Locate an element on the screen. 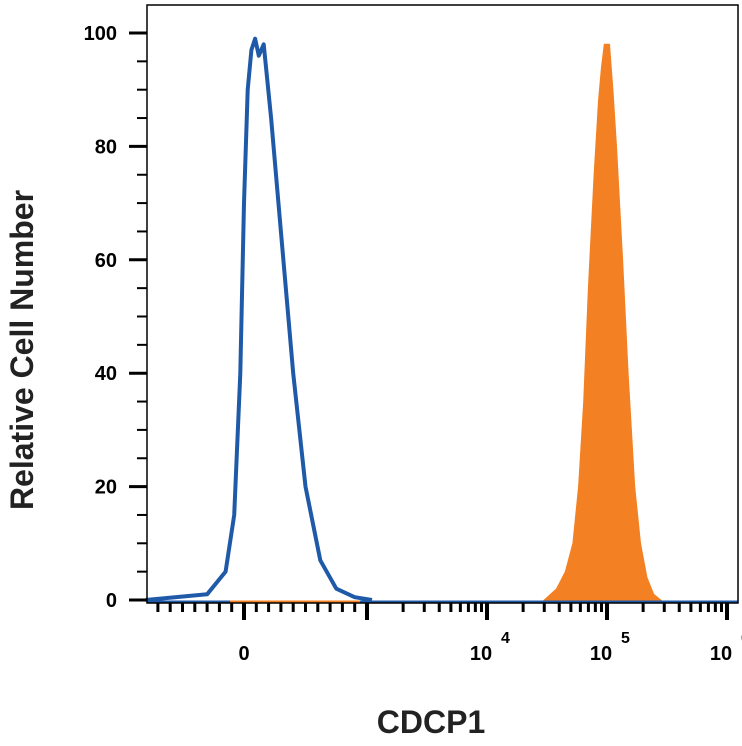  y-tick-label: 40 is located at coordinates (106, 374).